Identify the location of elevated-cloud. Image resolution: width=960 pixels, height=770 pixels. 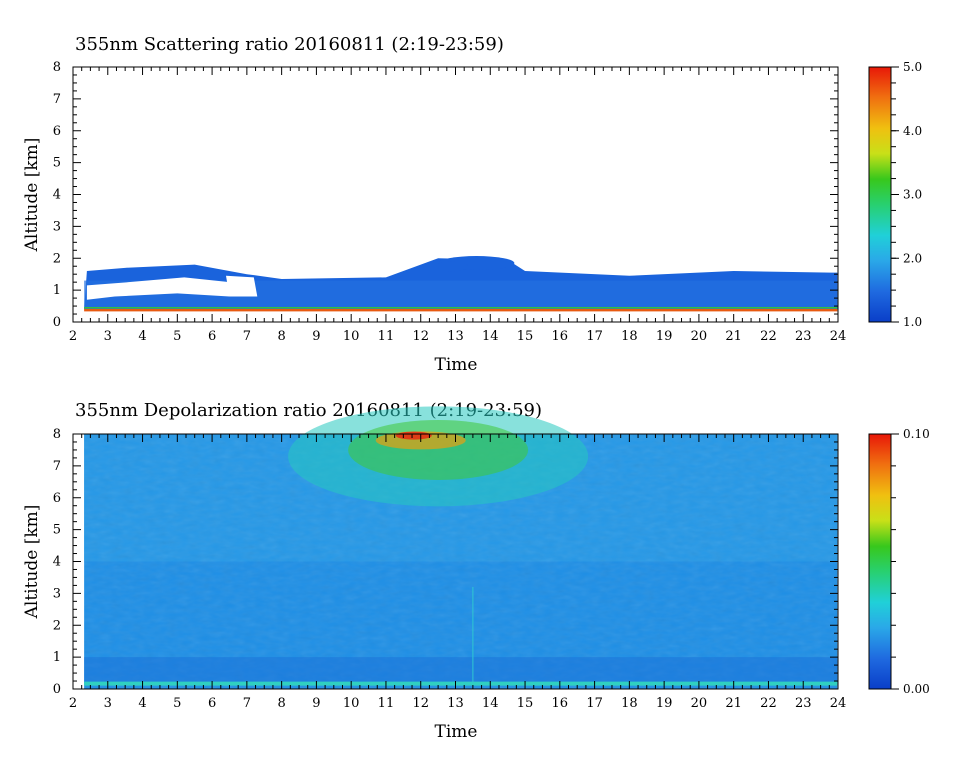
(452, 266).